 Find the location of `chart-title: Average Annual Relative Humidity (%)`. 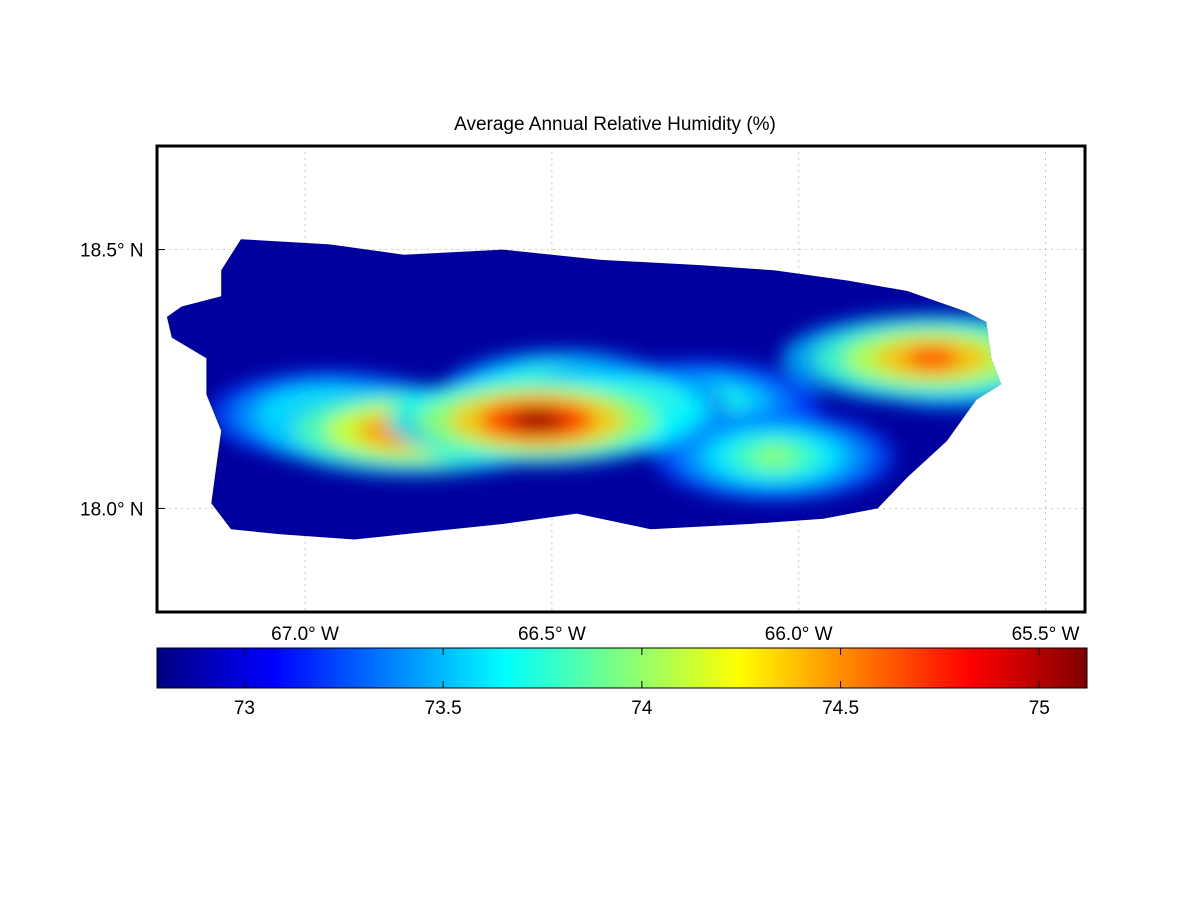

chart-title: Average Annual Relative Humidity (%) is located at coordinates (615, 124).